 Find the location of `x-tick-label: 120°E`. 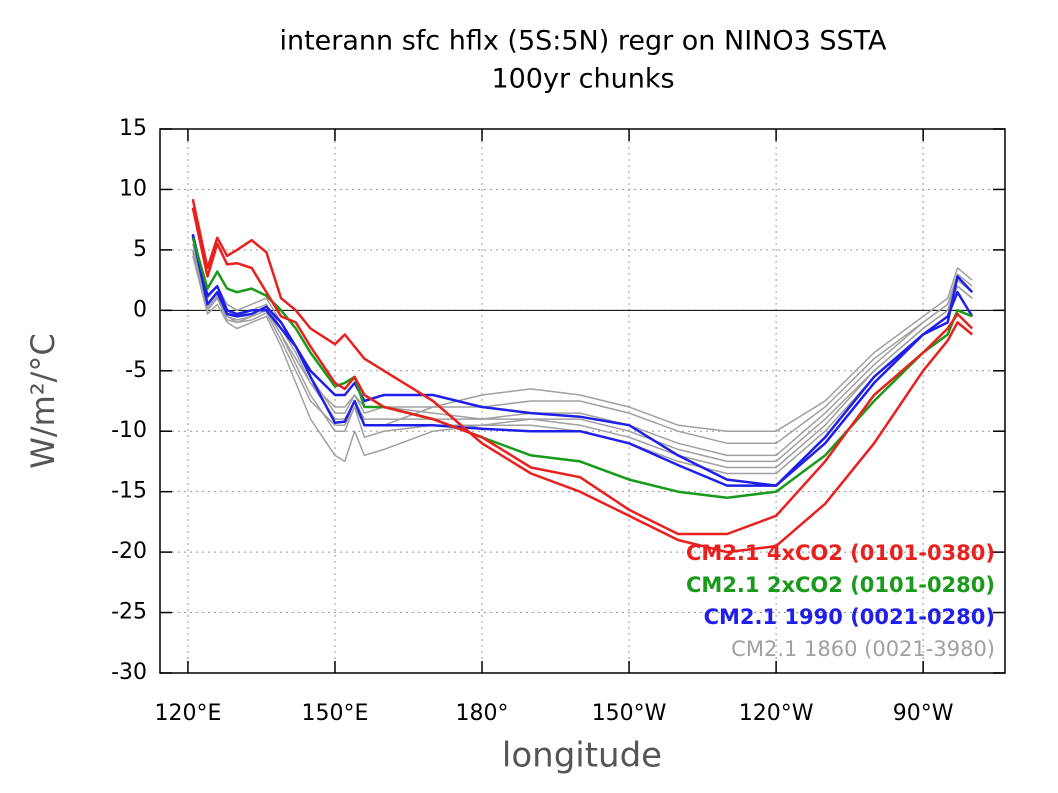

x-tick-label: 120°E is located at coordinates (187, 713).